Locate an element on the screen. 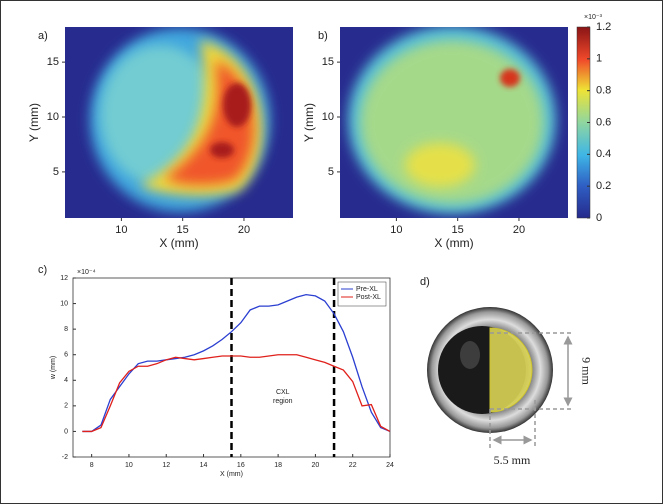 The height and width of the screenshot is (504, 663). x-tick-label: 22 is located at coordinates (353, 465).